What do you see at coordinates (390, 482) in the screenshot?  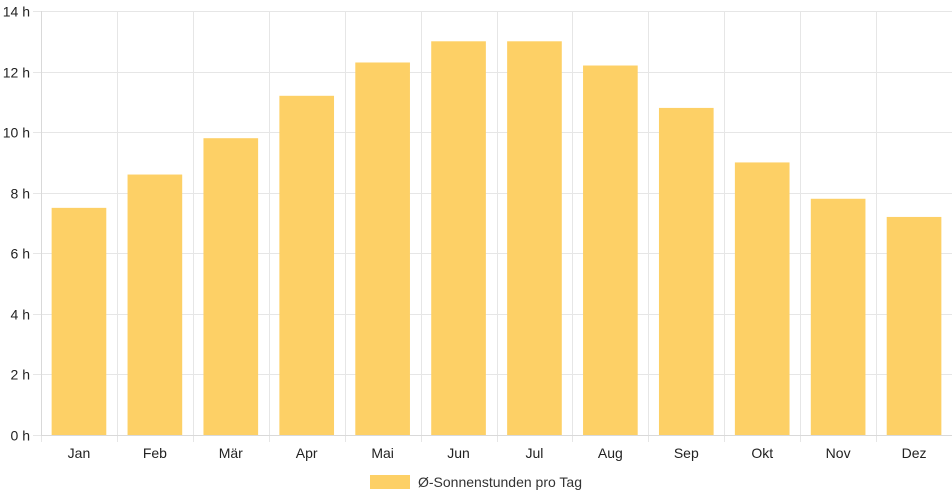 I see `legend-swatch` at bounding box center [390, 482].